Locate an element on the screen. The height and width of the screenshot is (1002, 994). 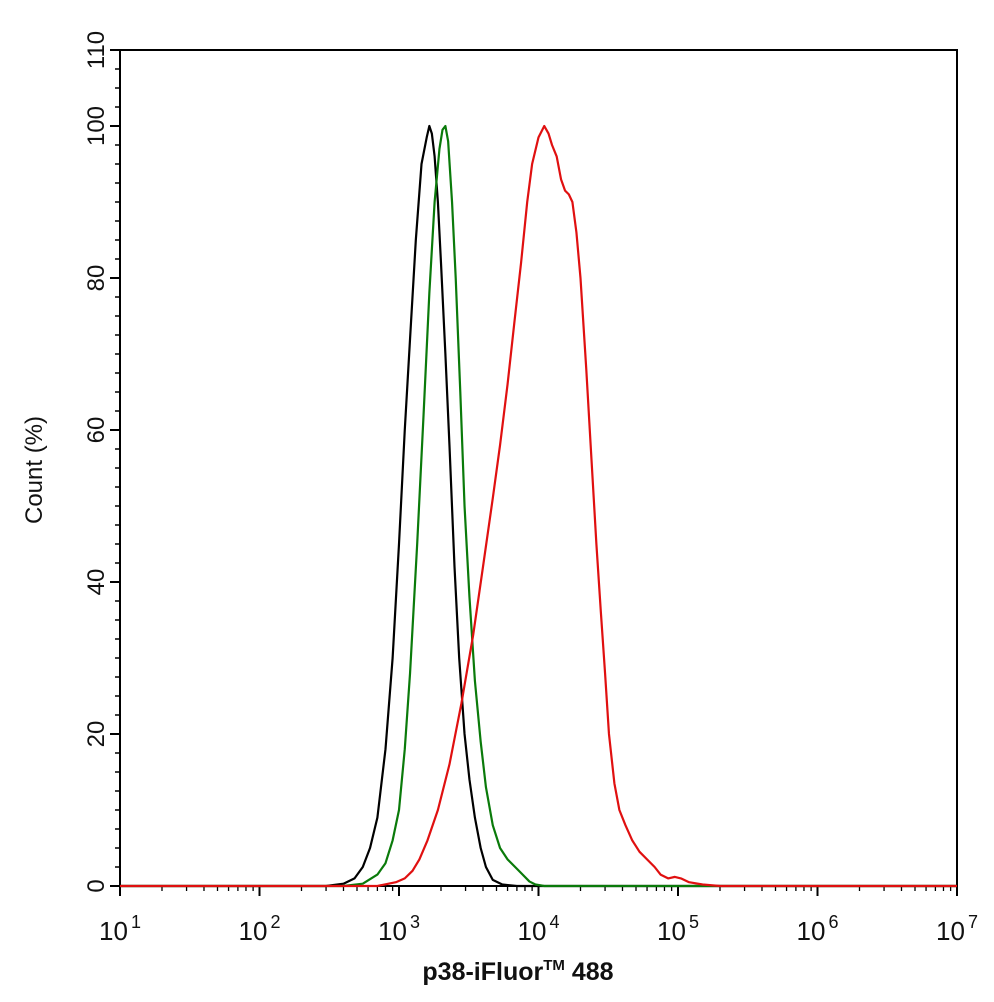
y-tick-label: 20 is located at coordinates (96, 734).